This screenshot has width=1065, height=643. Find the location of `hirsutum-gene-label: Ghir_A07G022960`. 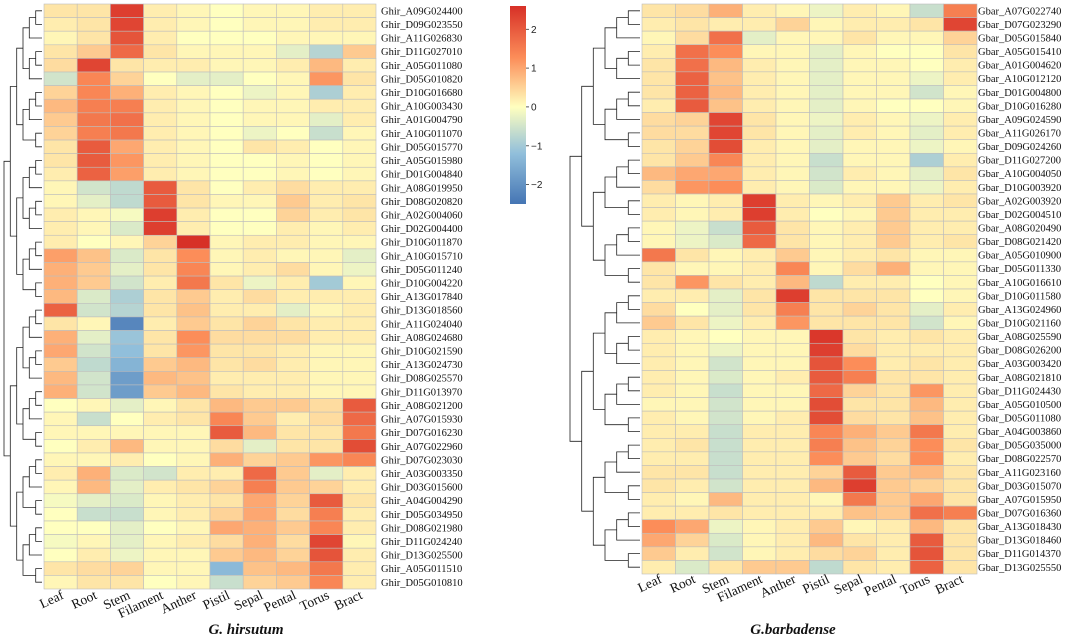

hirsutum-gene-label: Ghir_A07G022960 is located at coordinates (422, 447).